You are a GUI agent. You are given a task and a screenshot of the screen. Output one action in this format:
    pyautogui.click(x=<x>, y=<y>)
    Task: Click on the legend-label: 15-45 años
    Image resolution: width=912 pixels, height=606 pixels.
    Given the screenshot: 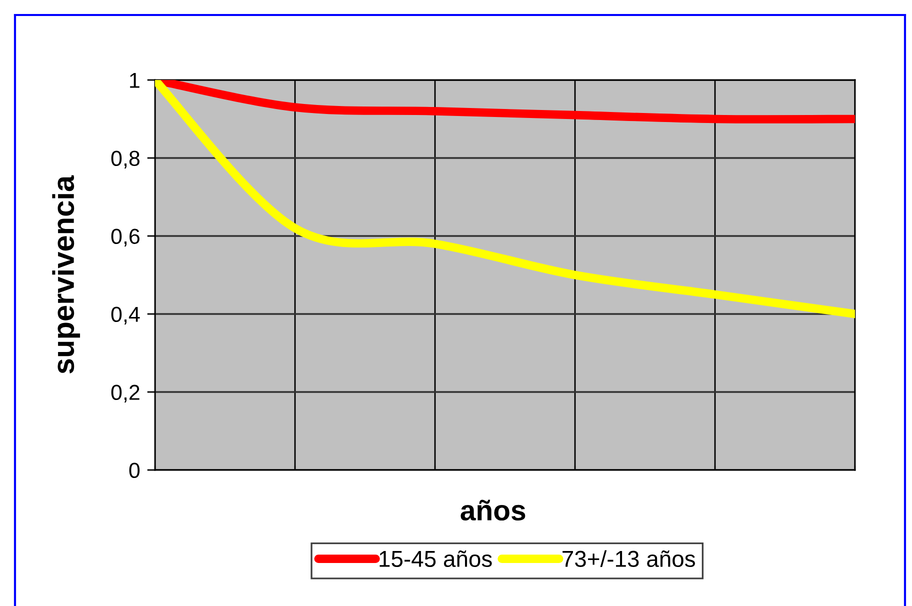 What is the action you would take?
    pyautogui.click(x=436, y=559)
    